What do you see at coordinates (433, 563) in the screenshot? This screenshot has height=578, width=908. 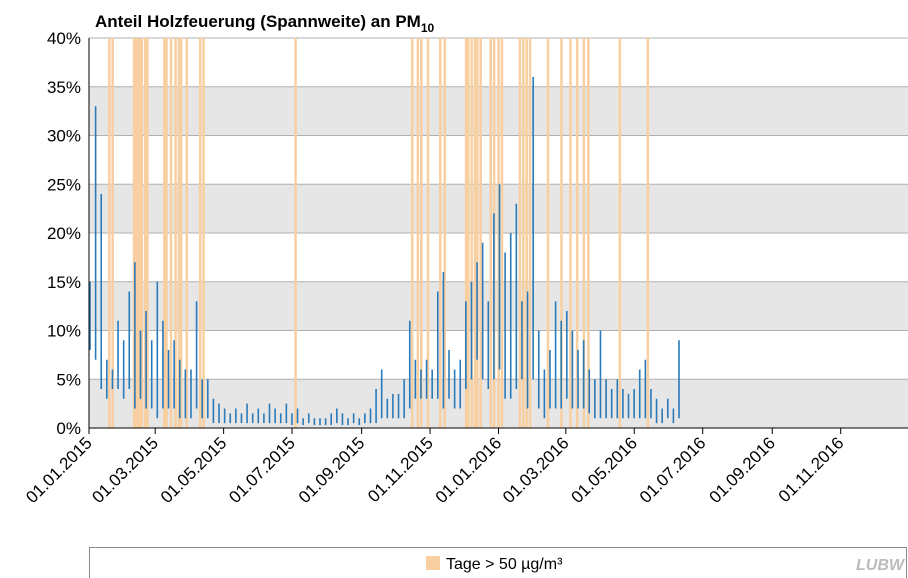 I see `legend-swatch` at bounding box center [433, 563].